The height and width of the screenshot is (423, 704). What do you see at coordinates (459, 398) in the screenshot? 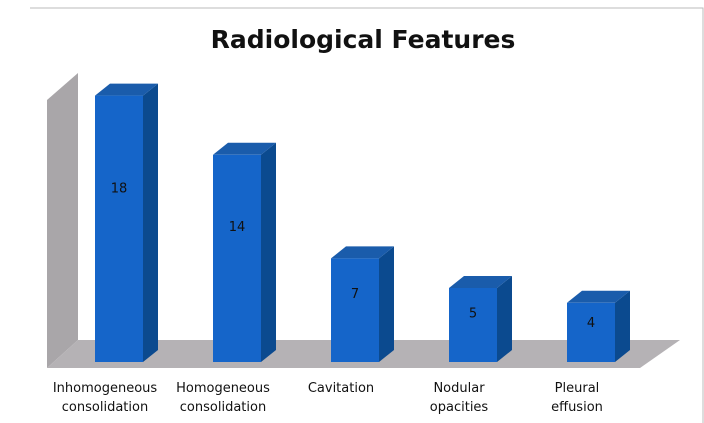
I see `x-tick-label: Nodular opacities` at bounding box center [459, 398].